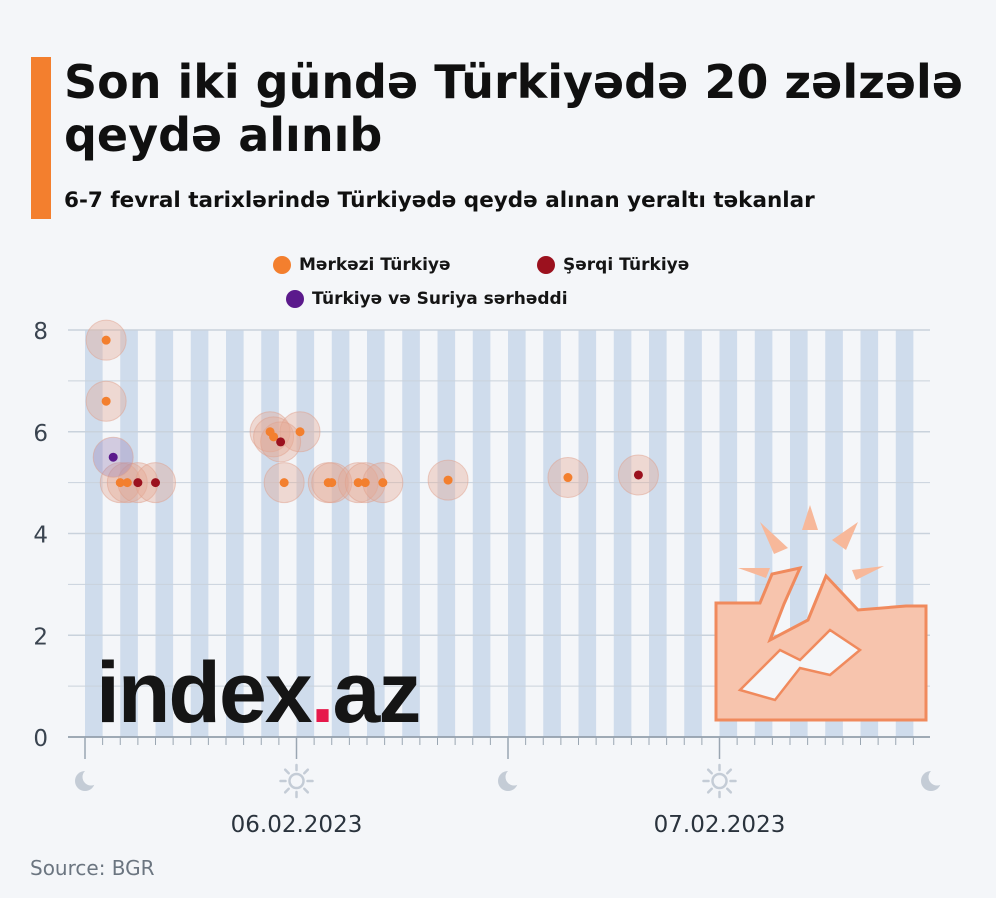 This screenshot has height=898, width=996. I want to click on y-tick-label: 2, so click(40, 637).